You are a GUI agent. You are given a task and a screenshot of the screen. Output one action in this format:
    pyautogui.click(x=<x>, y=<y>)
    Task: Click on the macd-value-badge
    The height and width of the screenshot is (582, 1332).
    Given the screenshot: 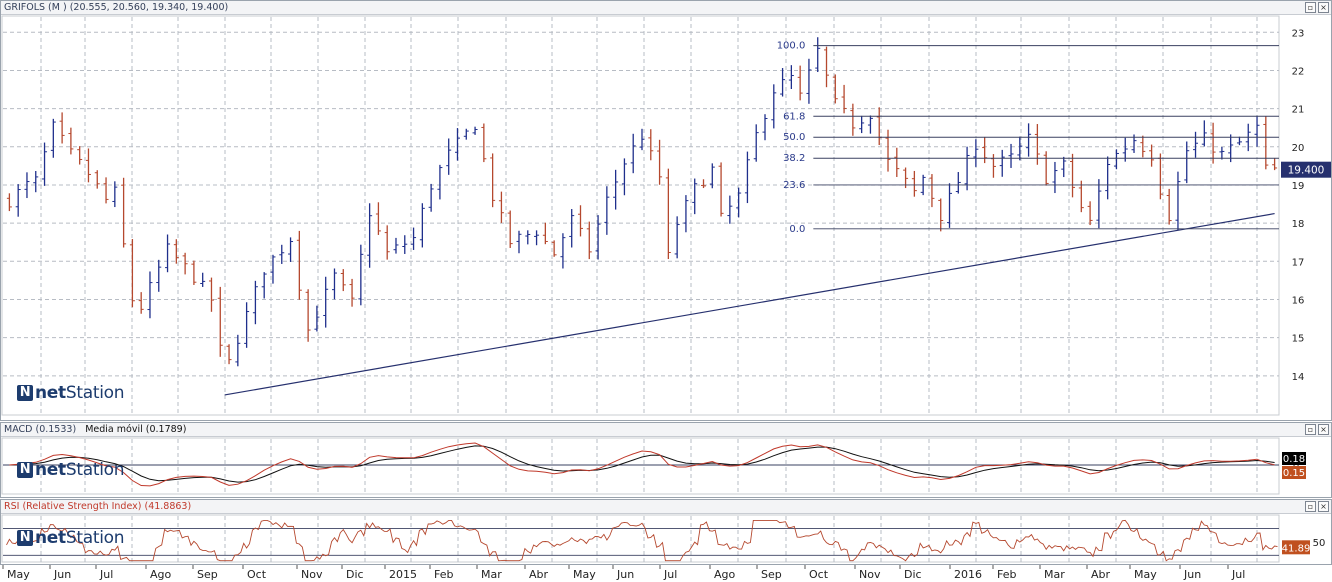 What is the action you would take?
    pyautogui.click(x=1294, y=472)
    